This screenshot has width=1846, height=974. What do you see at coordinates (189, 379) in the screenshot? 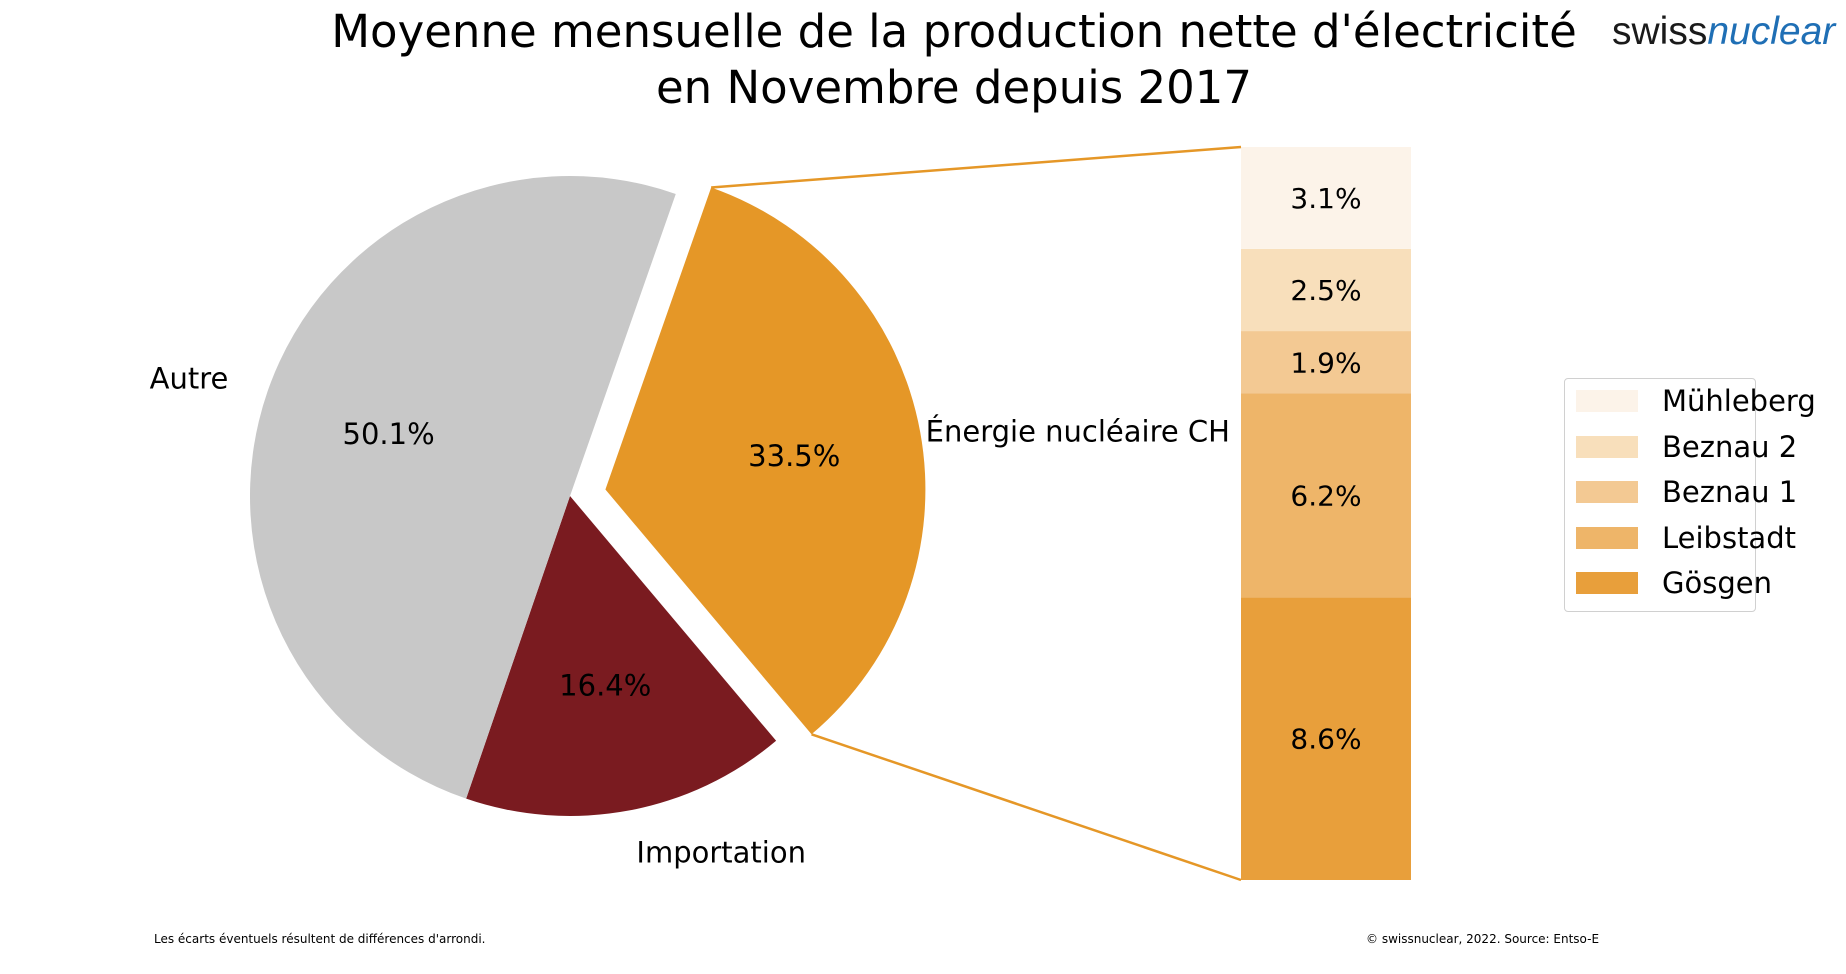
I see `pie-category-label-autre: Autre` at bounding box center [189, 379].